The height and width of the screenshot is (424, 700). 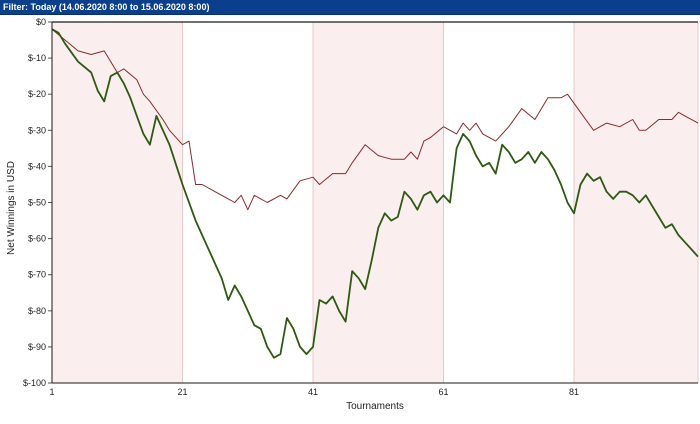 I want to click on y-tick-label-1: $-10, so click(x=37, y=58).